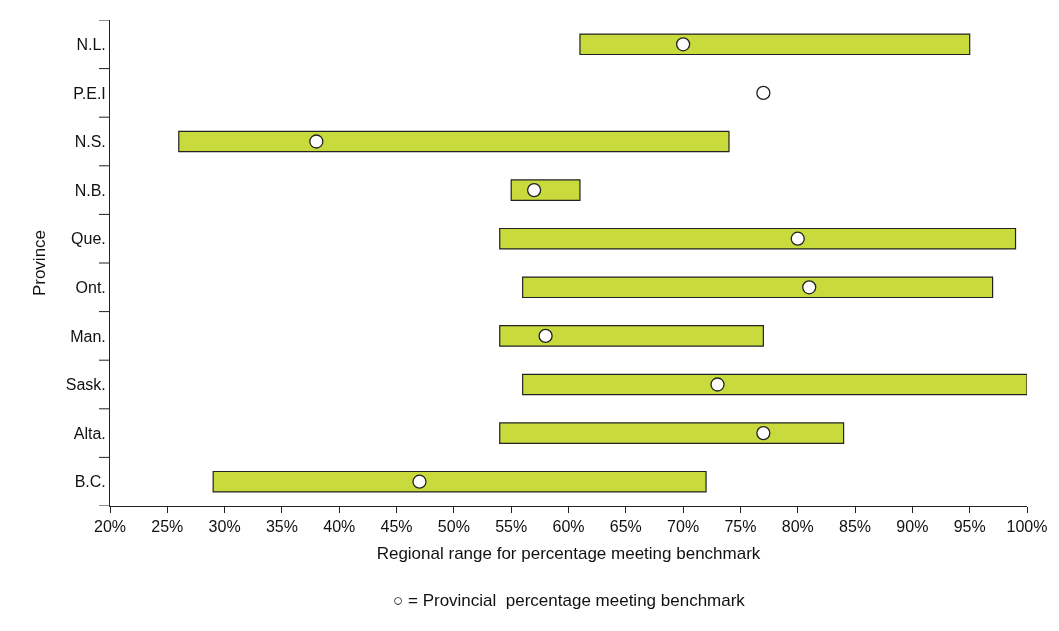 The width and height of the screenshot is (1059, 631). What do you see at coordinates (90, 142) in the screenshot?
I see `y-tick-label: N.S.` at bounding box center [90, 142].